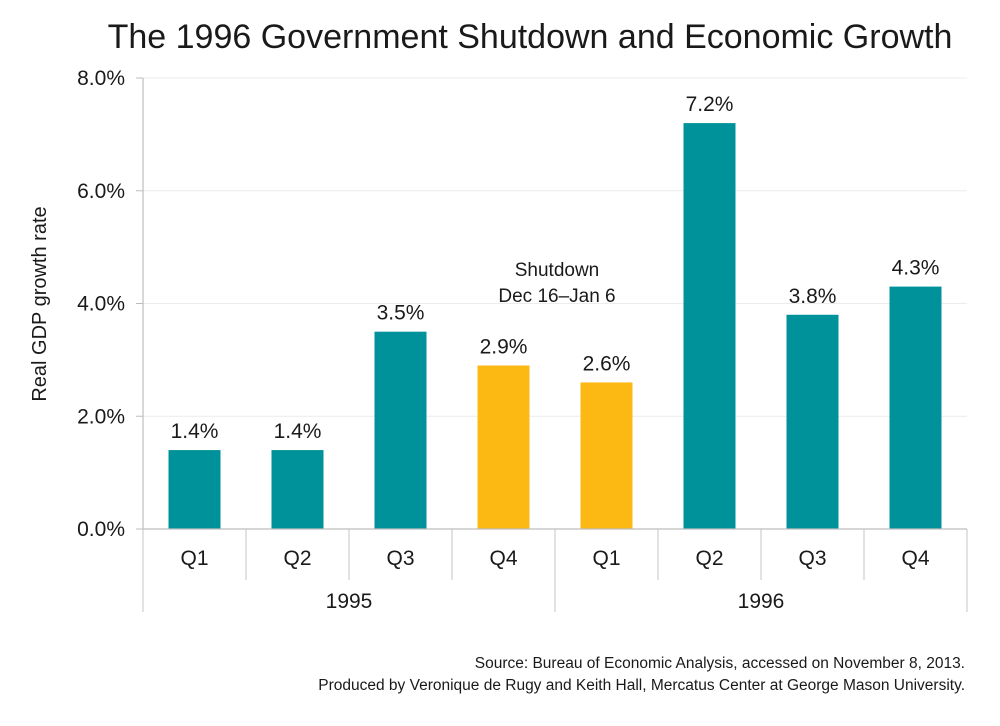 Image resolution: width=1000 pixels, height=726 pixels. Describe the element at coordinates (40, 303) in the screenshot. I see `y-axis-label: Real GDP growth rate` at that location.